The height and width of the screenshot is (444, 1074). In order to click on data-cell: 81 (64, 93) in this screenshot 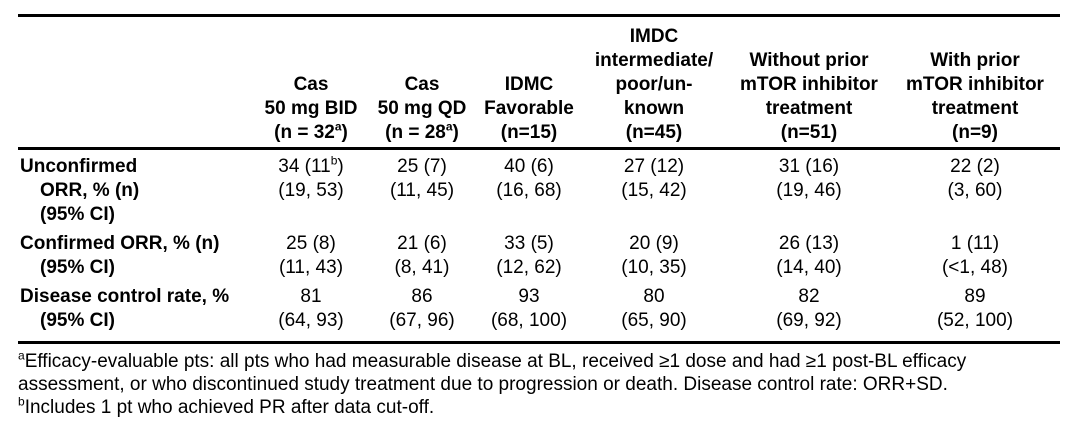, I will do `click(311, 312)`.